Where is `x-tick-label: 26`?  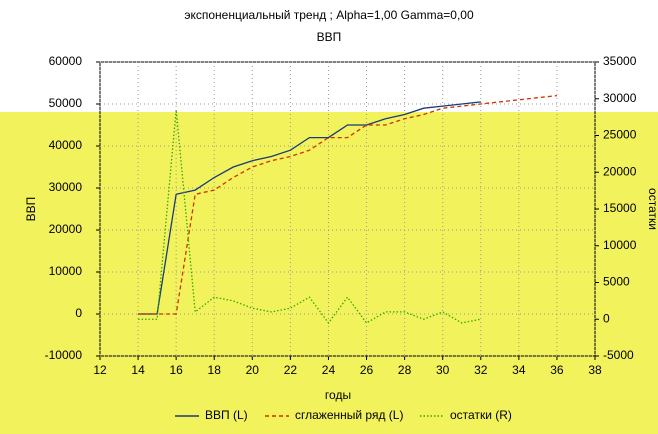
x-tick-label: 26 is located at coordinates (367, 370).